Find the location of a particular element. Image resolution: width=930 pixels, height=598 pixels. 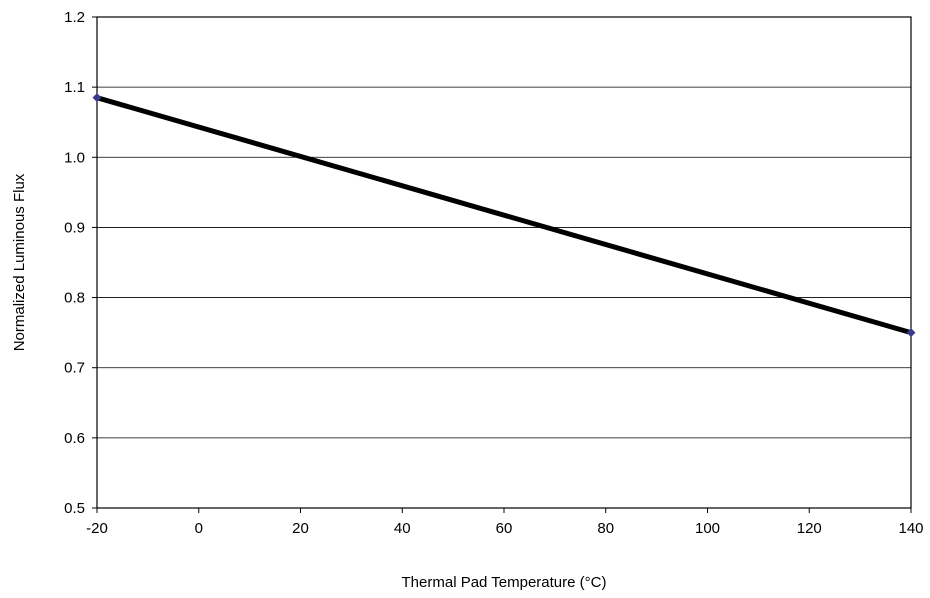

x-tick-label: 0 is located at coordinates (199, 528).